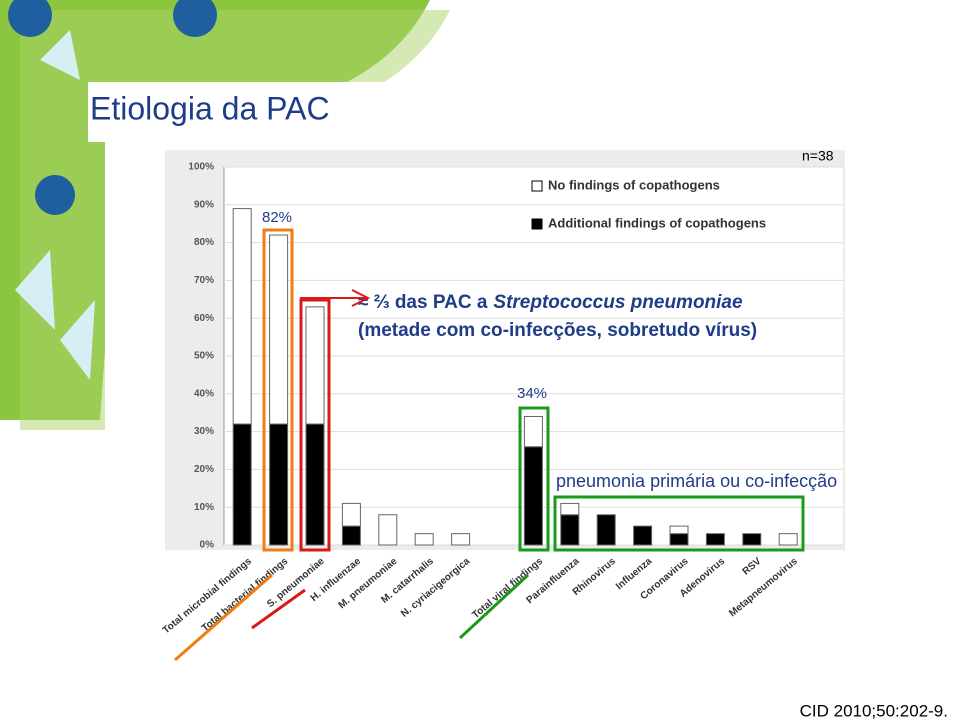  Describe the element at coordinates (204, 507) in the screenshot. I see `y-tick-label: 10%` at that location.